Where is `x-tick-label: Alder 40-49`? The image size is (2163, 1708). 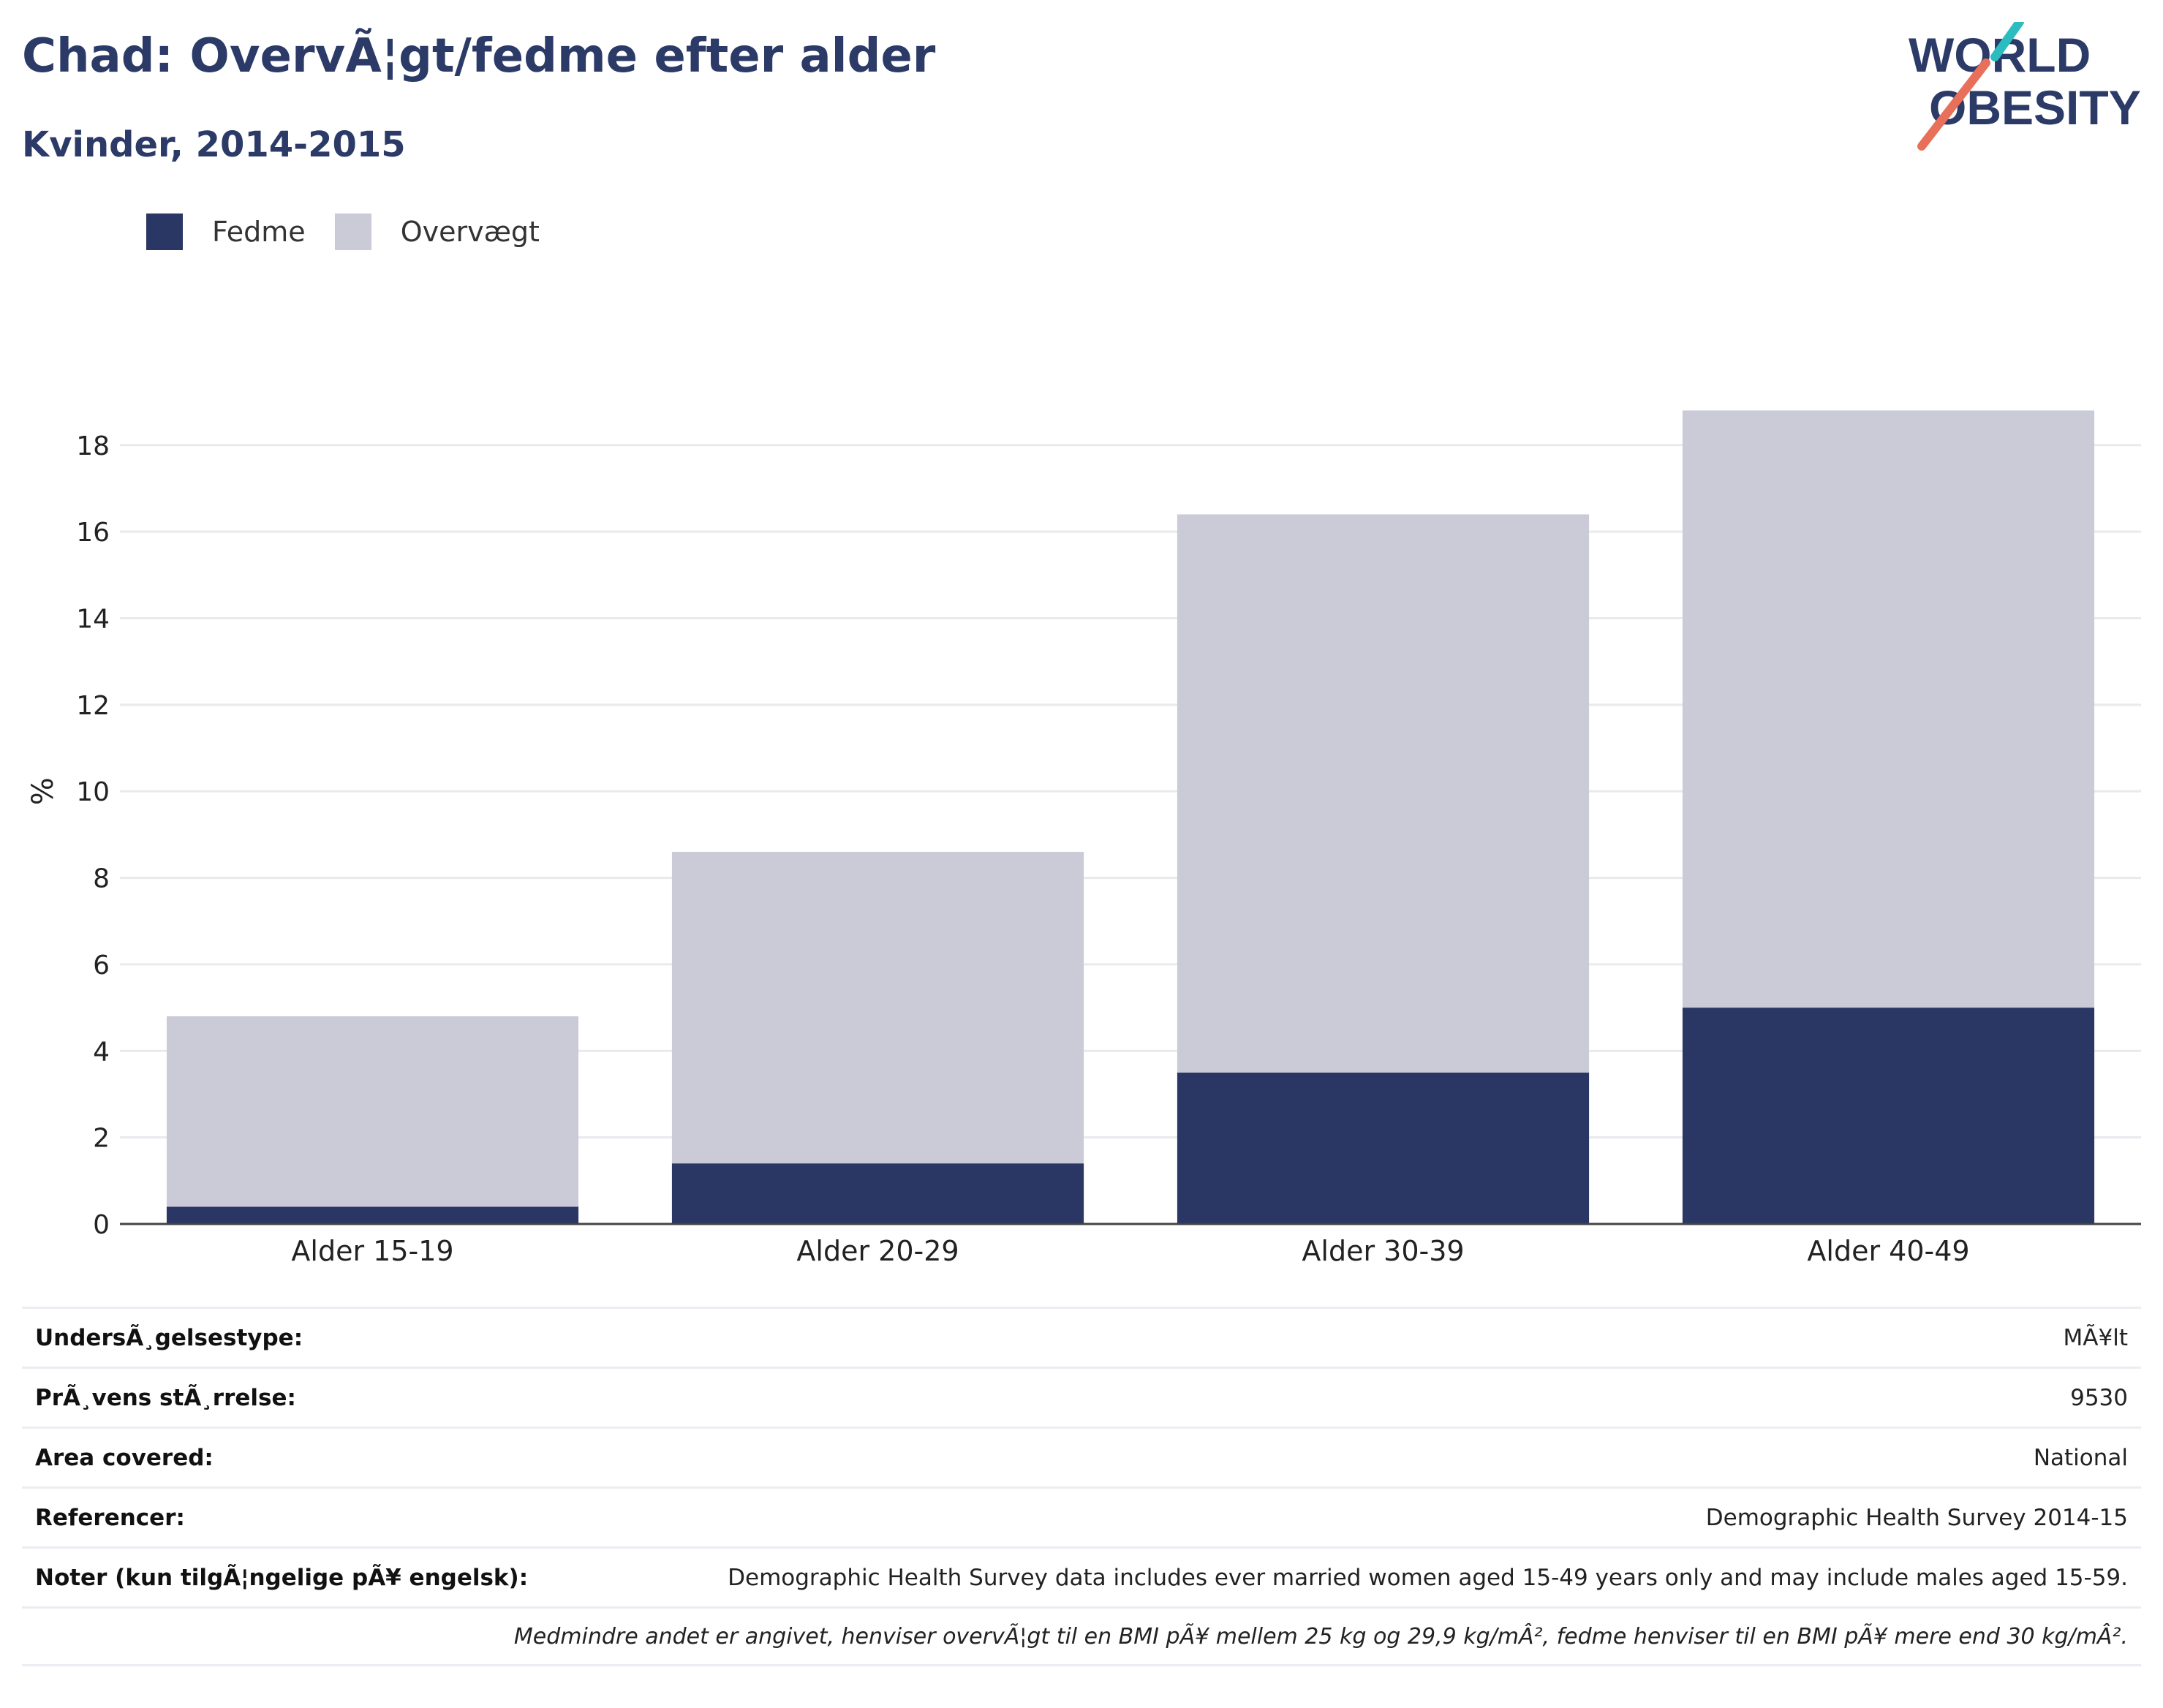 x-tick-label: Alder 40-49 is located at coordinates (1888, 1251).